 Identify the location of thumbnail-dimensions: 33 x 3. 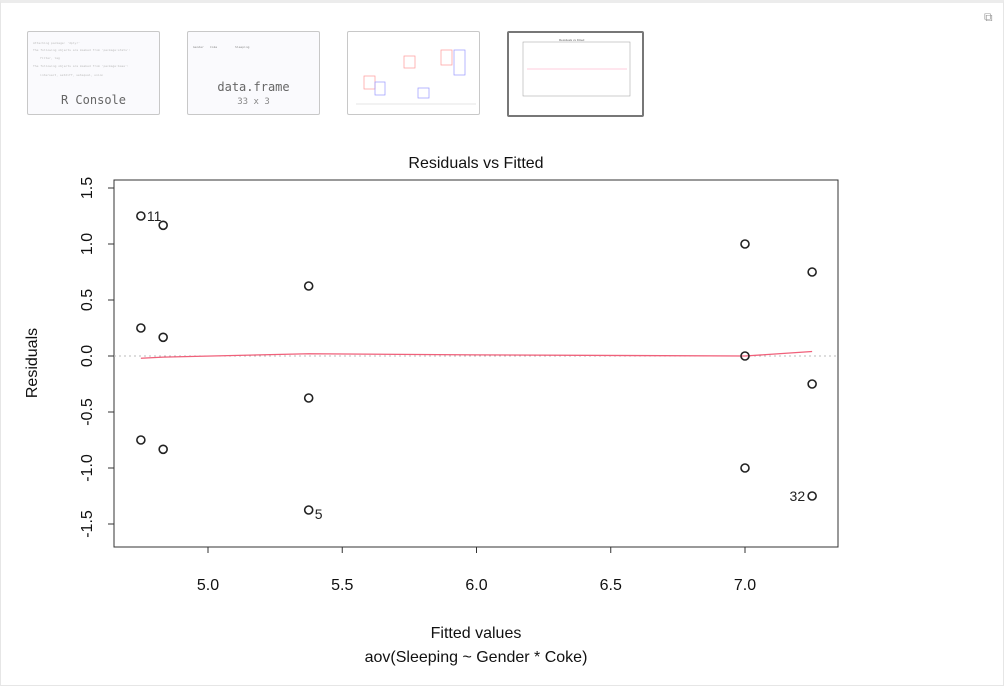
(253, 102).